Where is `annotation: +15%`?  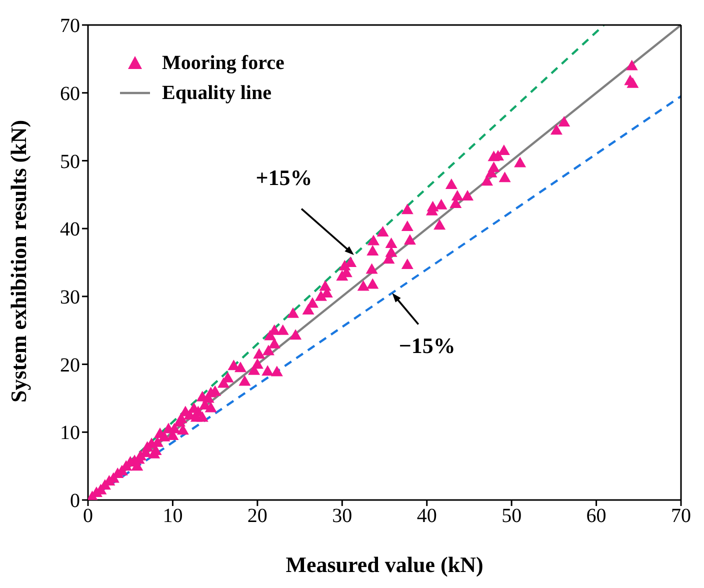 annotation: +15% is located at coordinates (284, 177).